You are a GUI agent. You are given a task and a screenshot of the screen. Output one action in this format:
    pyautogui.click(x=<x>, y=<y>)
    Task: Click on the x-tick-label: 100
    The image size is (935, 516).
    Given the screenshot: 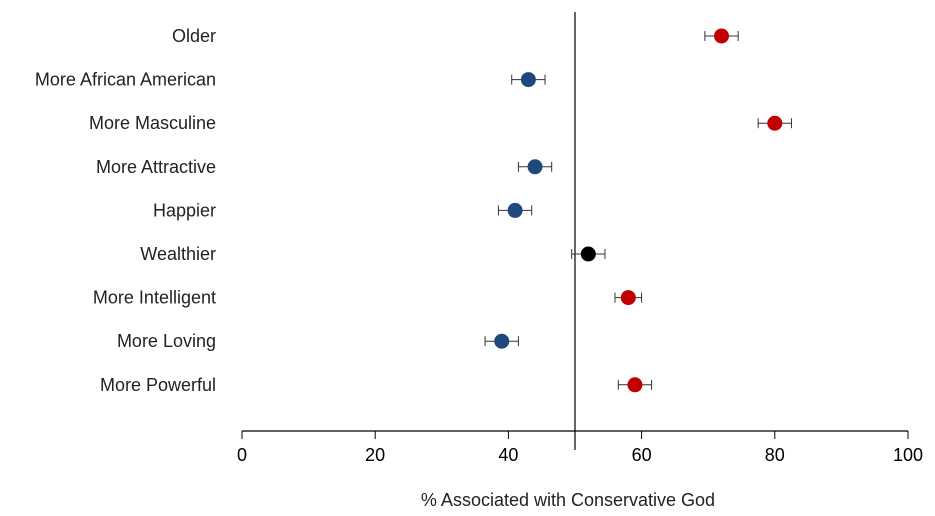 What is the action you would take?
    pyautogui.click(x=908, y=455)
    